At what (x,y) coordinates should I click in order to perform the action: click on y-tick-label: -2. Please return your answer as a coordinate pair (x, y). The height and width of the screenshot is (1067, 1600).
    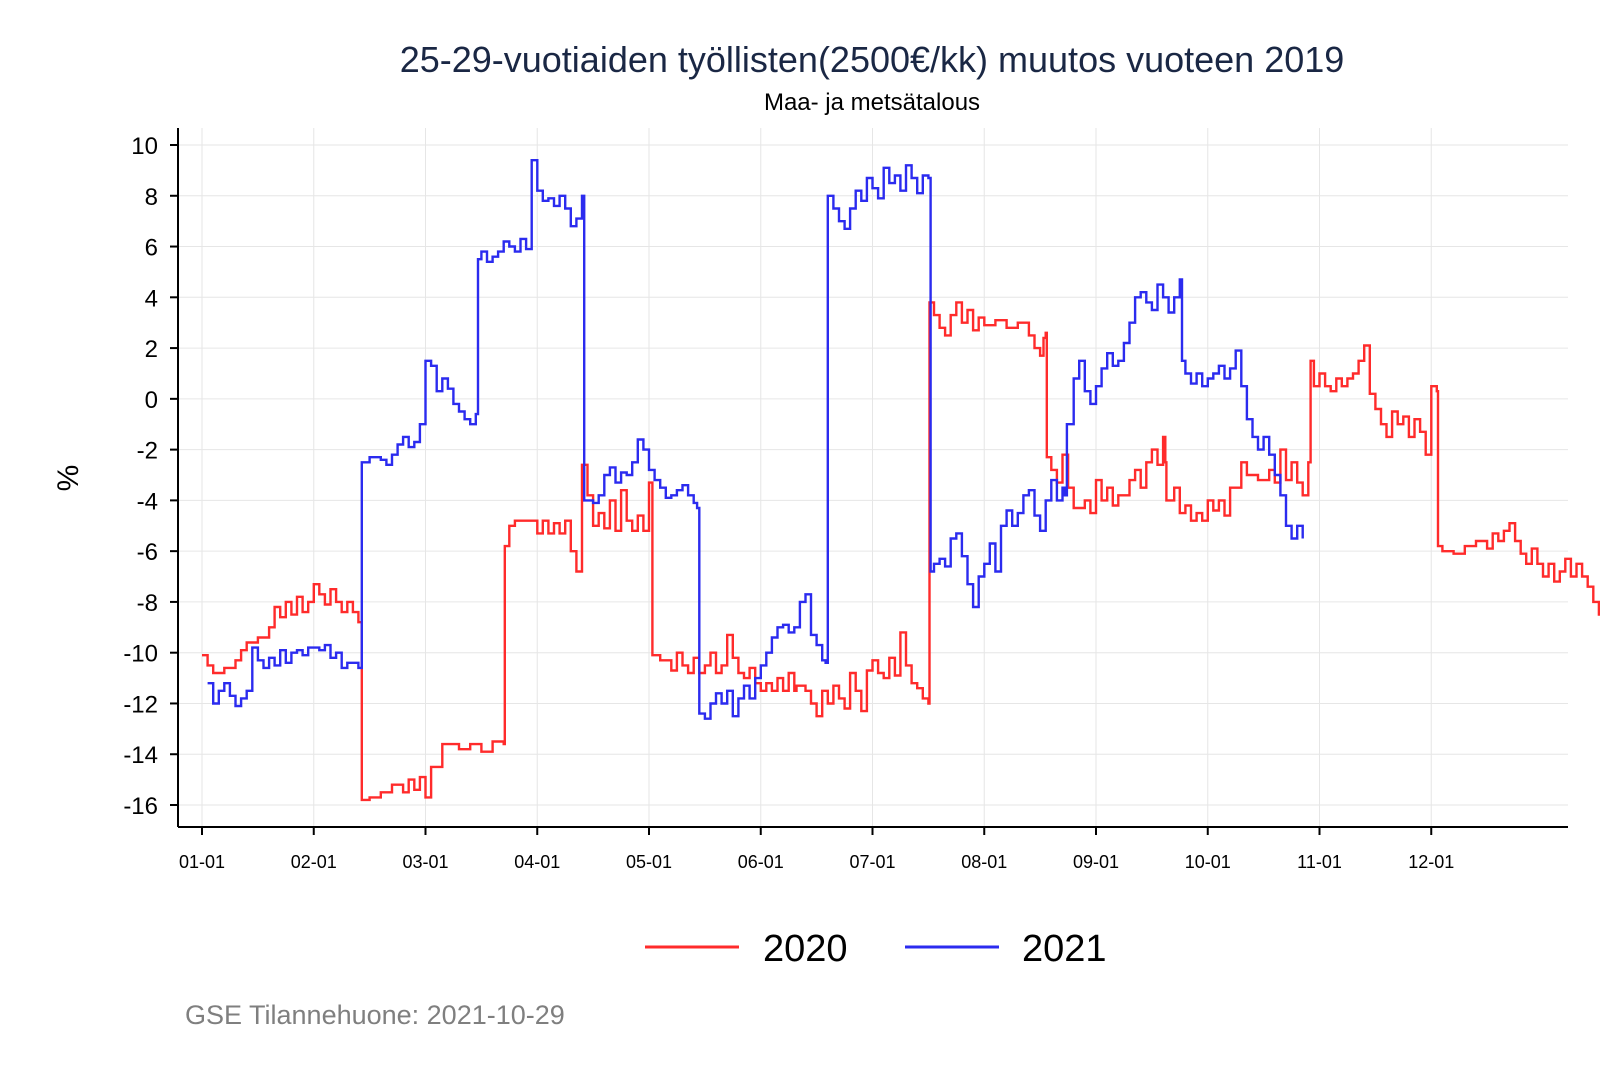
    Looking at the image, I should click on (147, 451).